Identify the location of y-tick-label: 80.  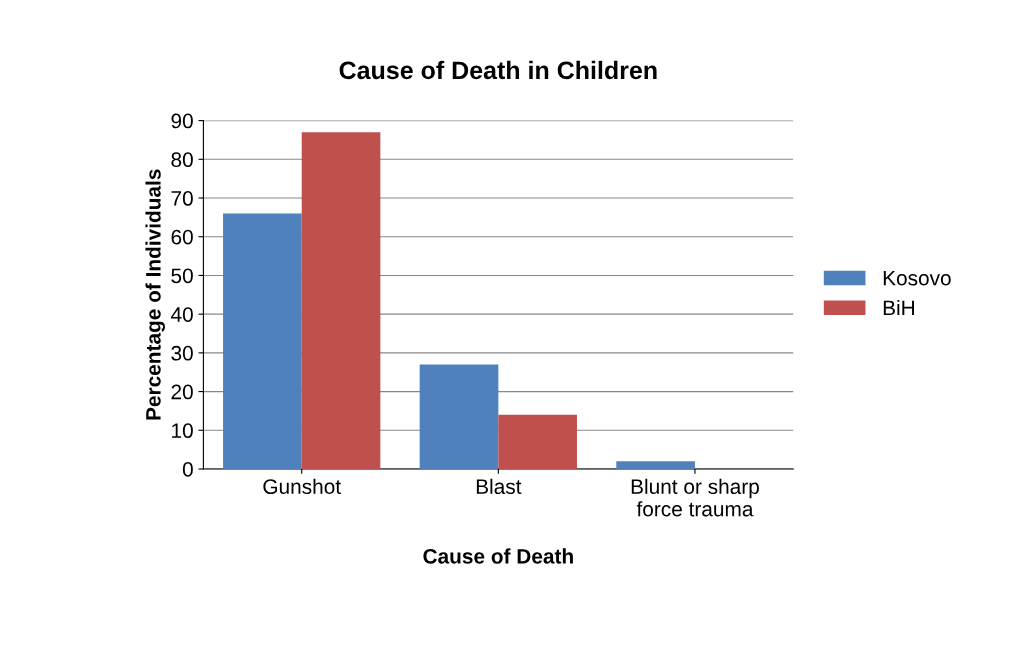
(182, 160).